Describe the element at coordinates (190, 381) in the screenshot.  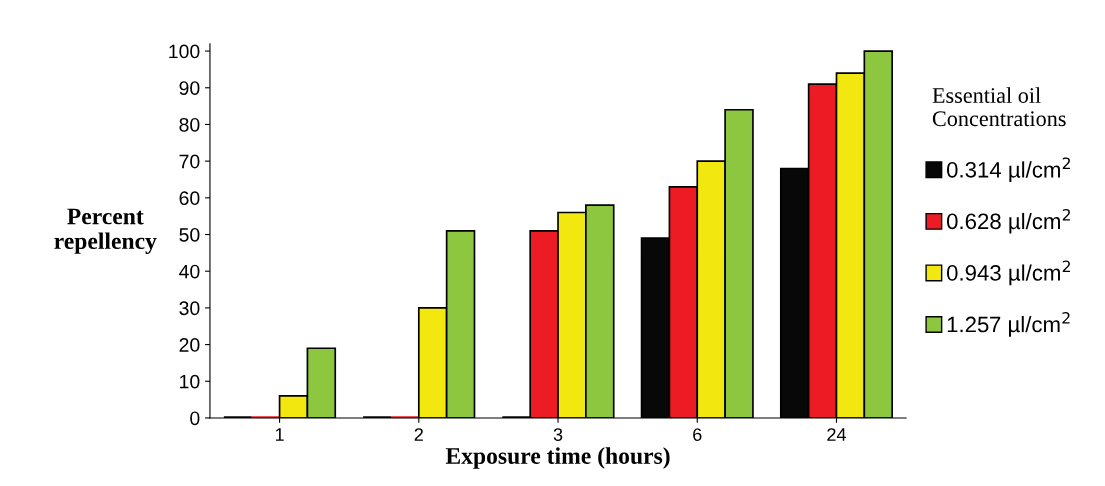
I see `y-tick-label: 10` at that location.